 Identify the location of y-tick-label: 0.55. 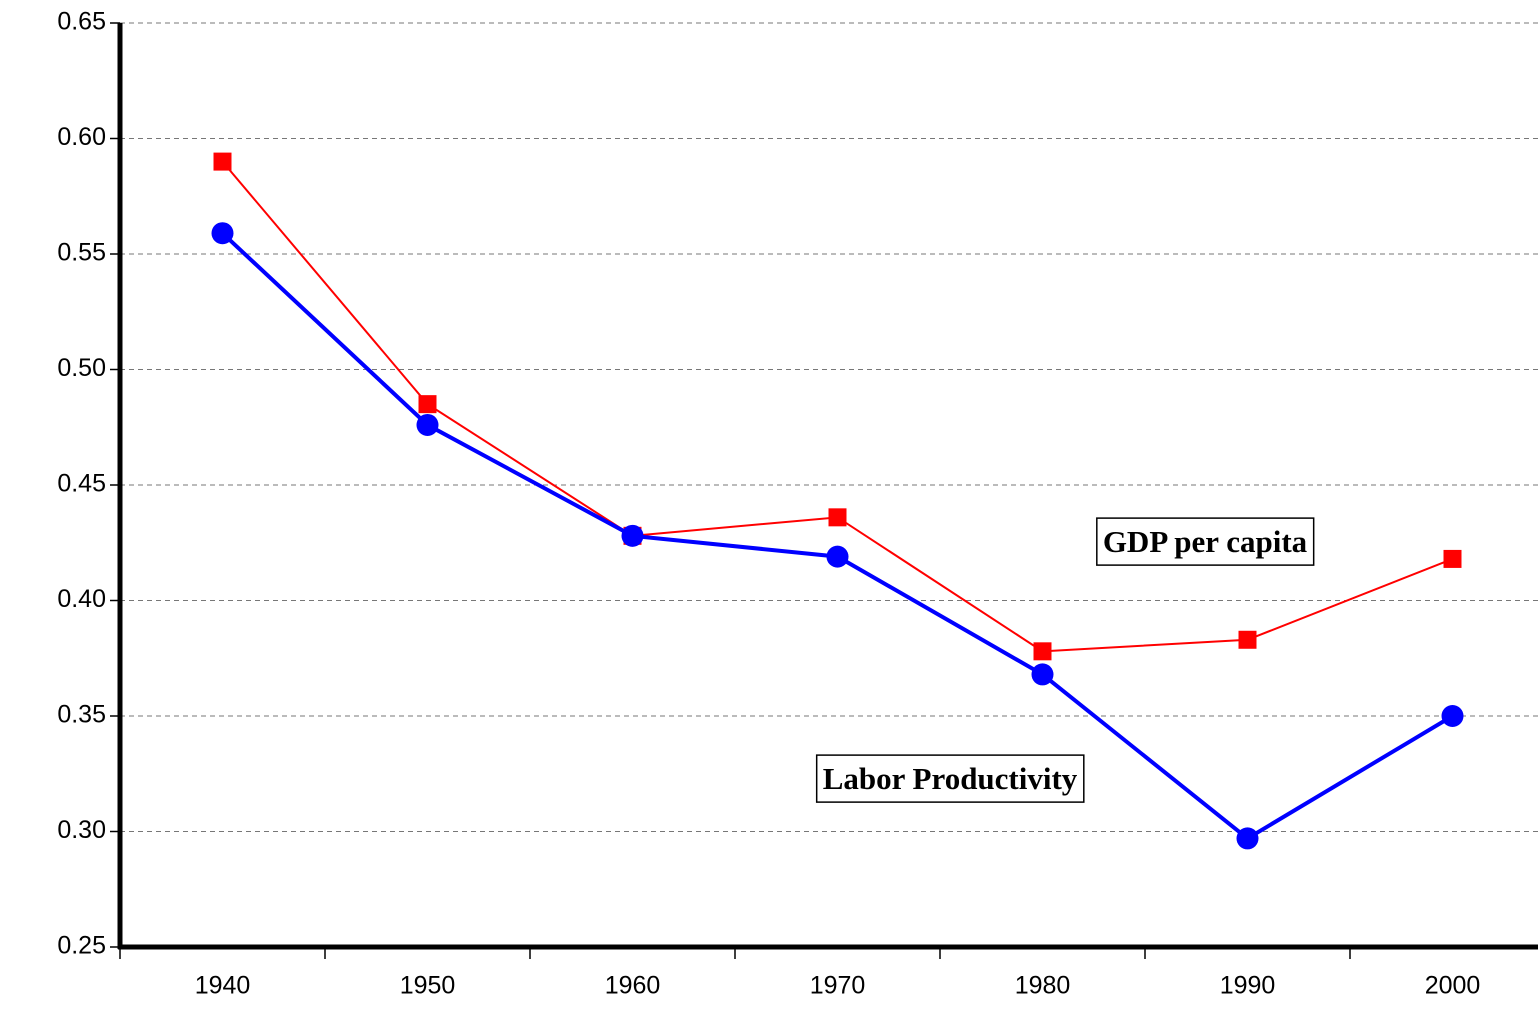
(81, 253).